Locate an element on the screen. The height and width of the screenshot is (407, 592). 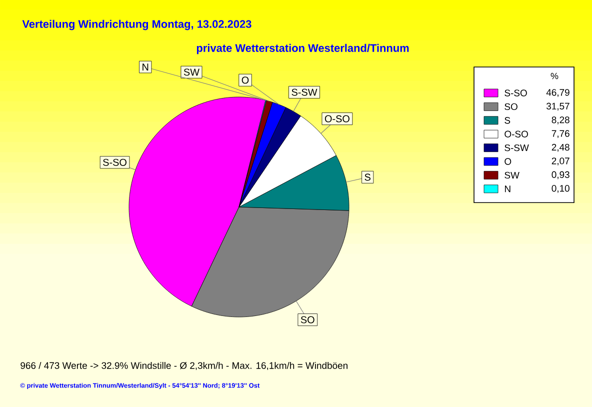
legend-title: % is located at coordinates (554, 76).